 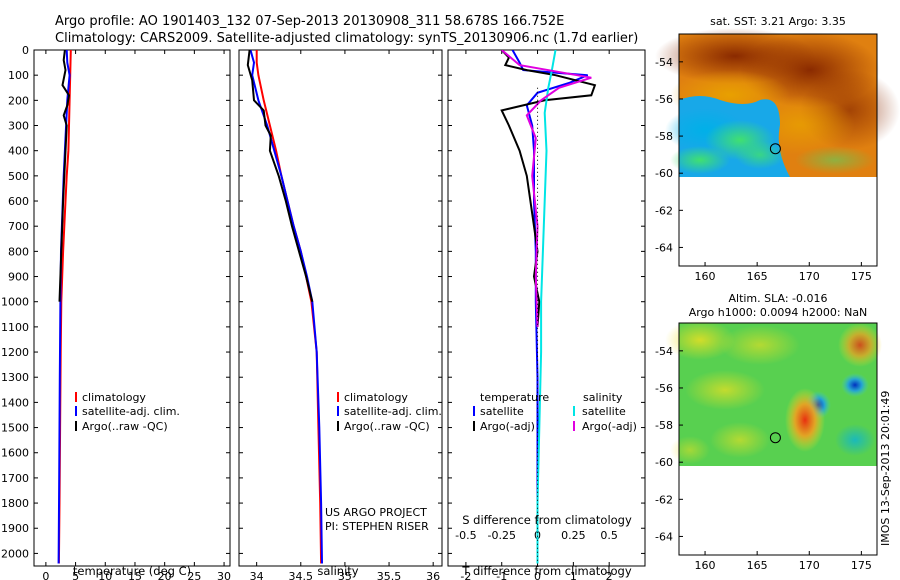 I want to click on temperature-ytick-label: 100, so click(x=18, y=75).